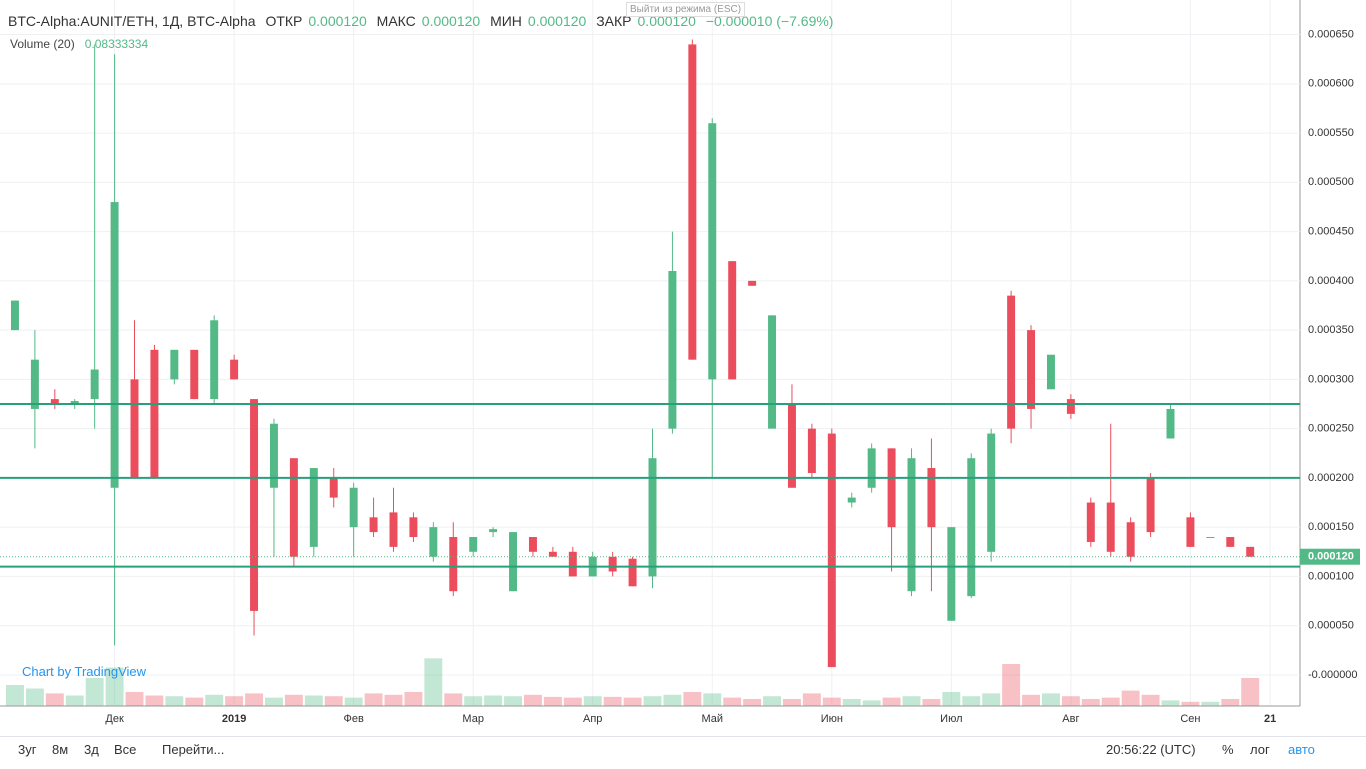  What do you see at coordinates (686, 9) in the screenshot?
I see `exit-hint: Выйти из режима (ESC)` at bounding box center [686, 9].